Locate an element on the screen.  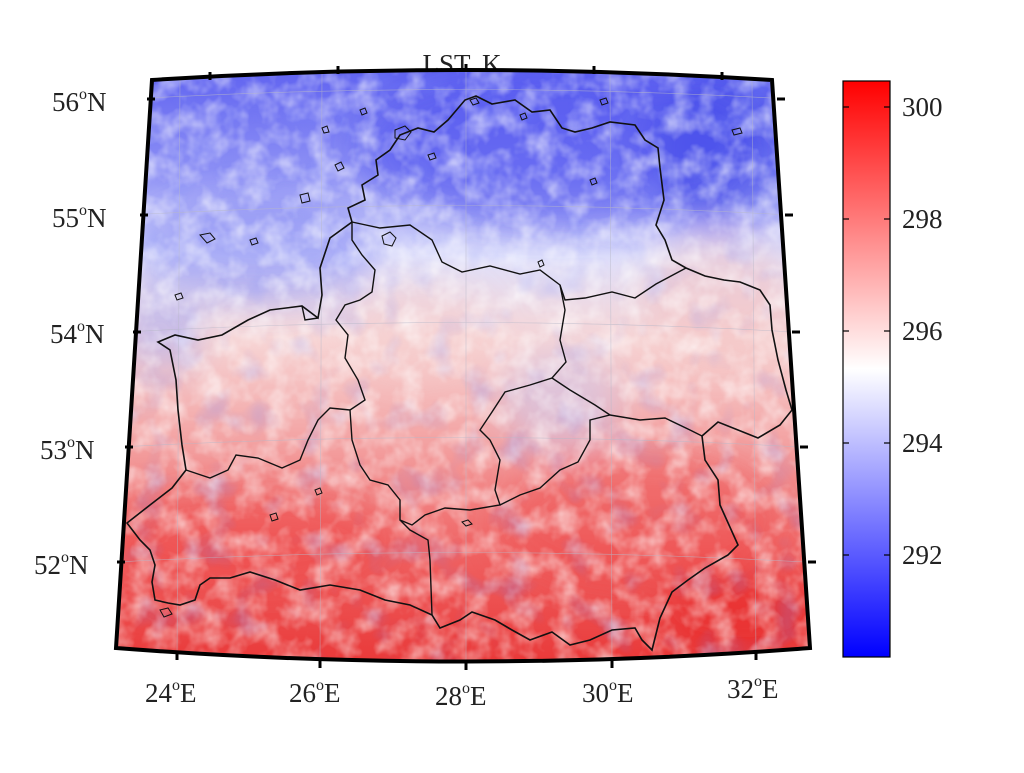
lat-label-53: 53oN is located at coordinates (67, 449).